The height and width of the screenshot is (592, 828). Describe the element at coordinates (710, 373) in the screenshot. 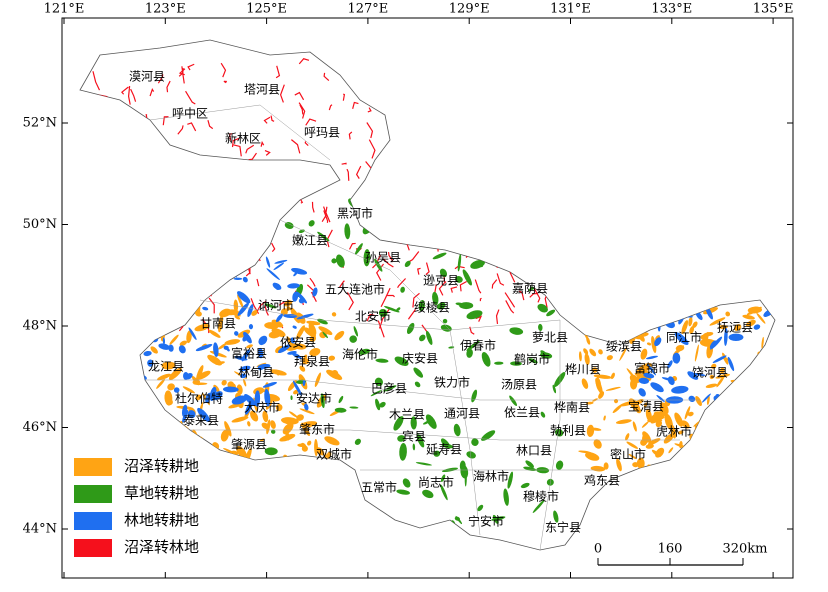

I see `place-label: 饶河县` at that location.